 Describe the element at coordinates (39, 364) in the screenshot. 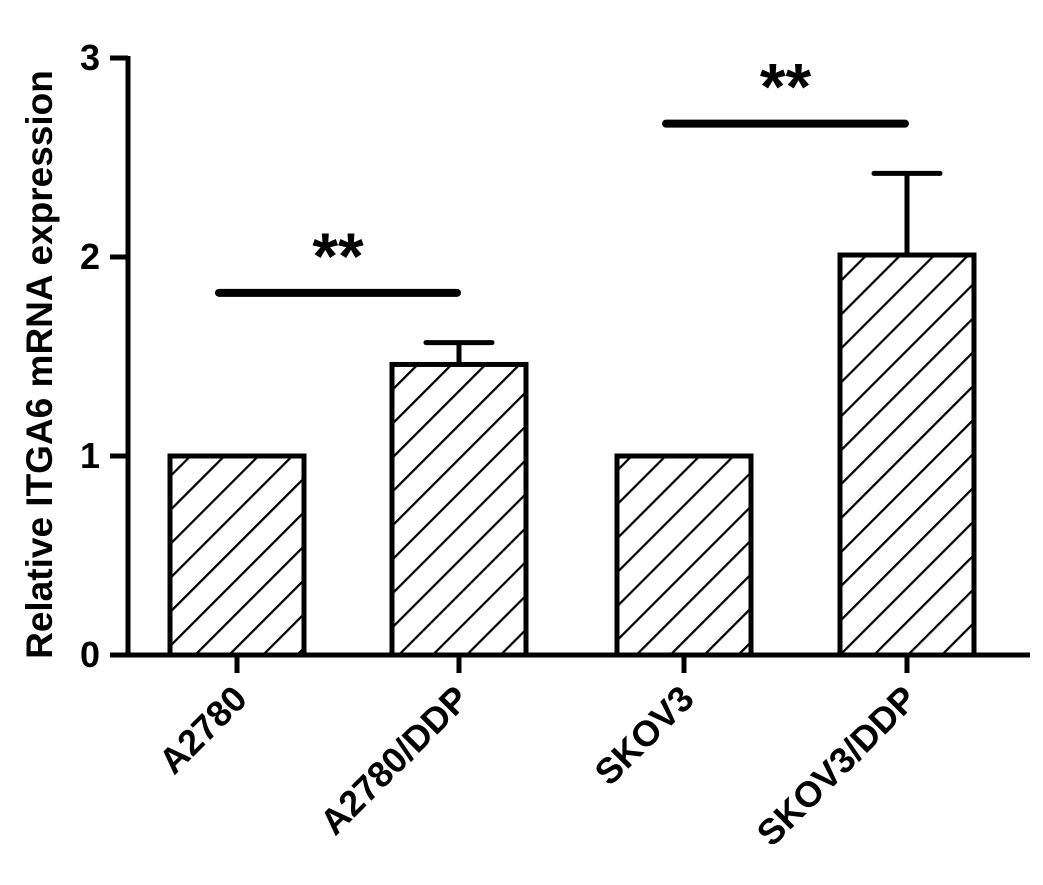

I see `y-axis-title: Relative ITGA6 mRNA expression` at that location.